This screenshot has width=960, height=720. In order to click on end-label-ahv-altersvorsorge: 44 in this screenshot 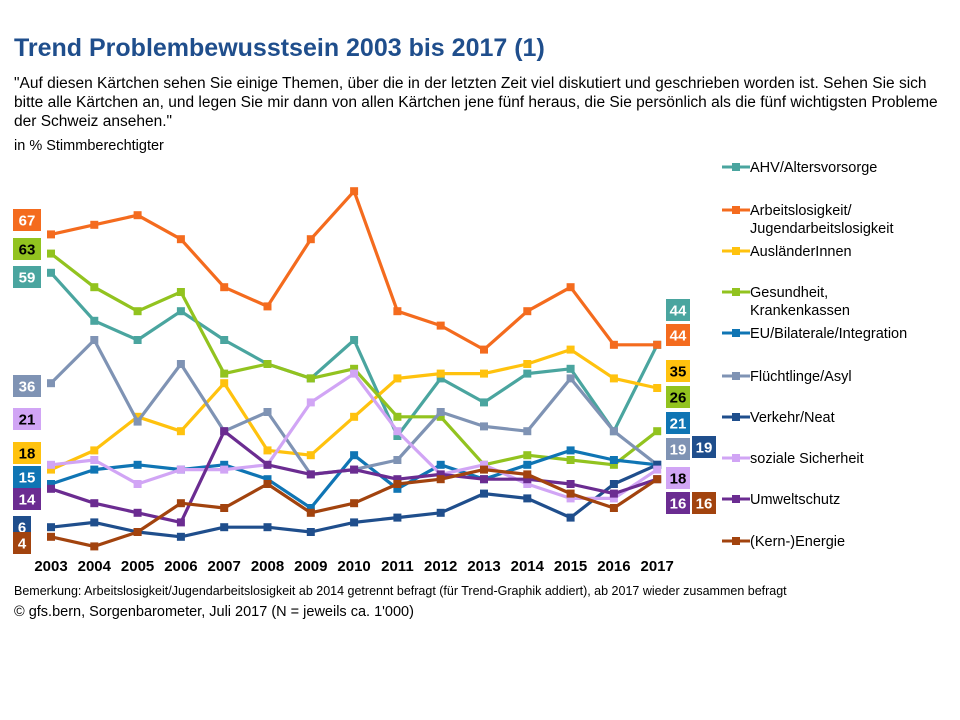, I will do `click(678, 310)`.